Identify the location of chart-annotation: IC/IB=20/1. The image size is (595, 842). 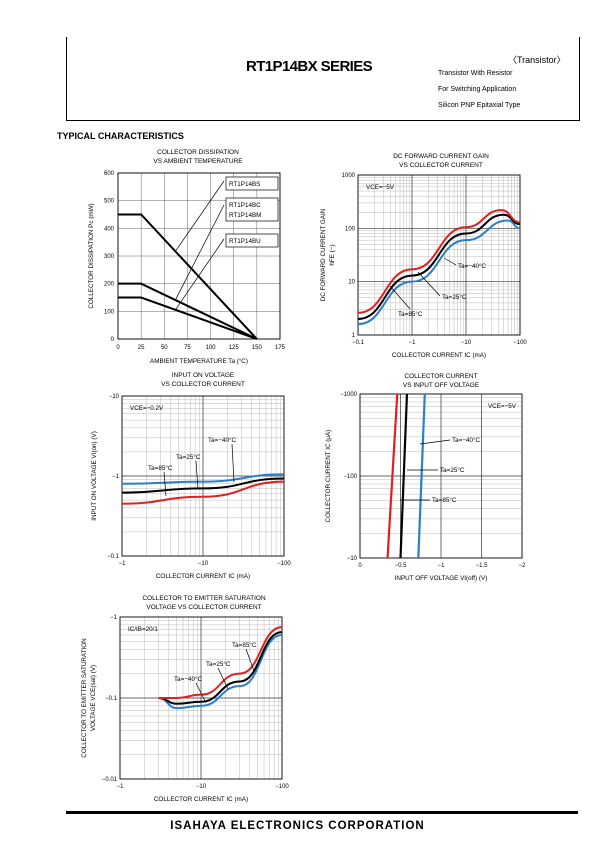
(143, 629).